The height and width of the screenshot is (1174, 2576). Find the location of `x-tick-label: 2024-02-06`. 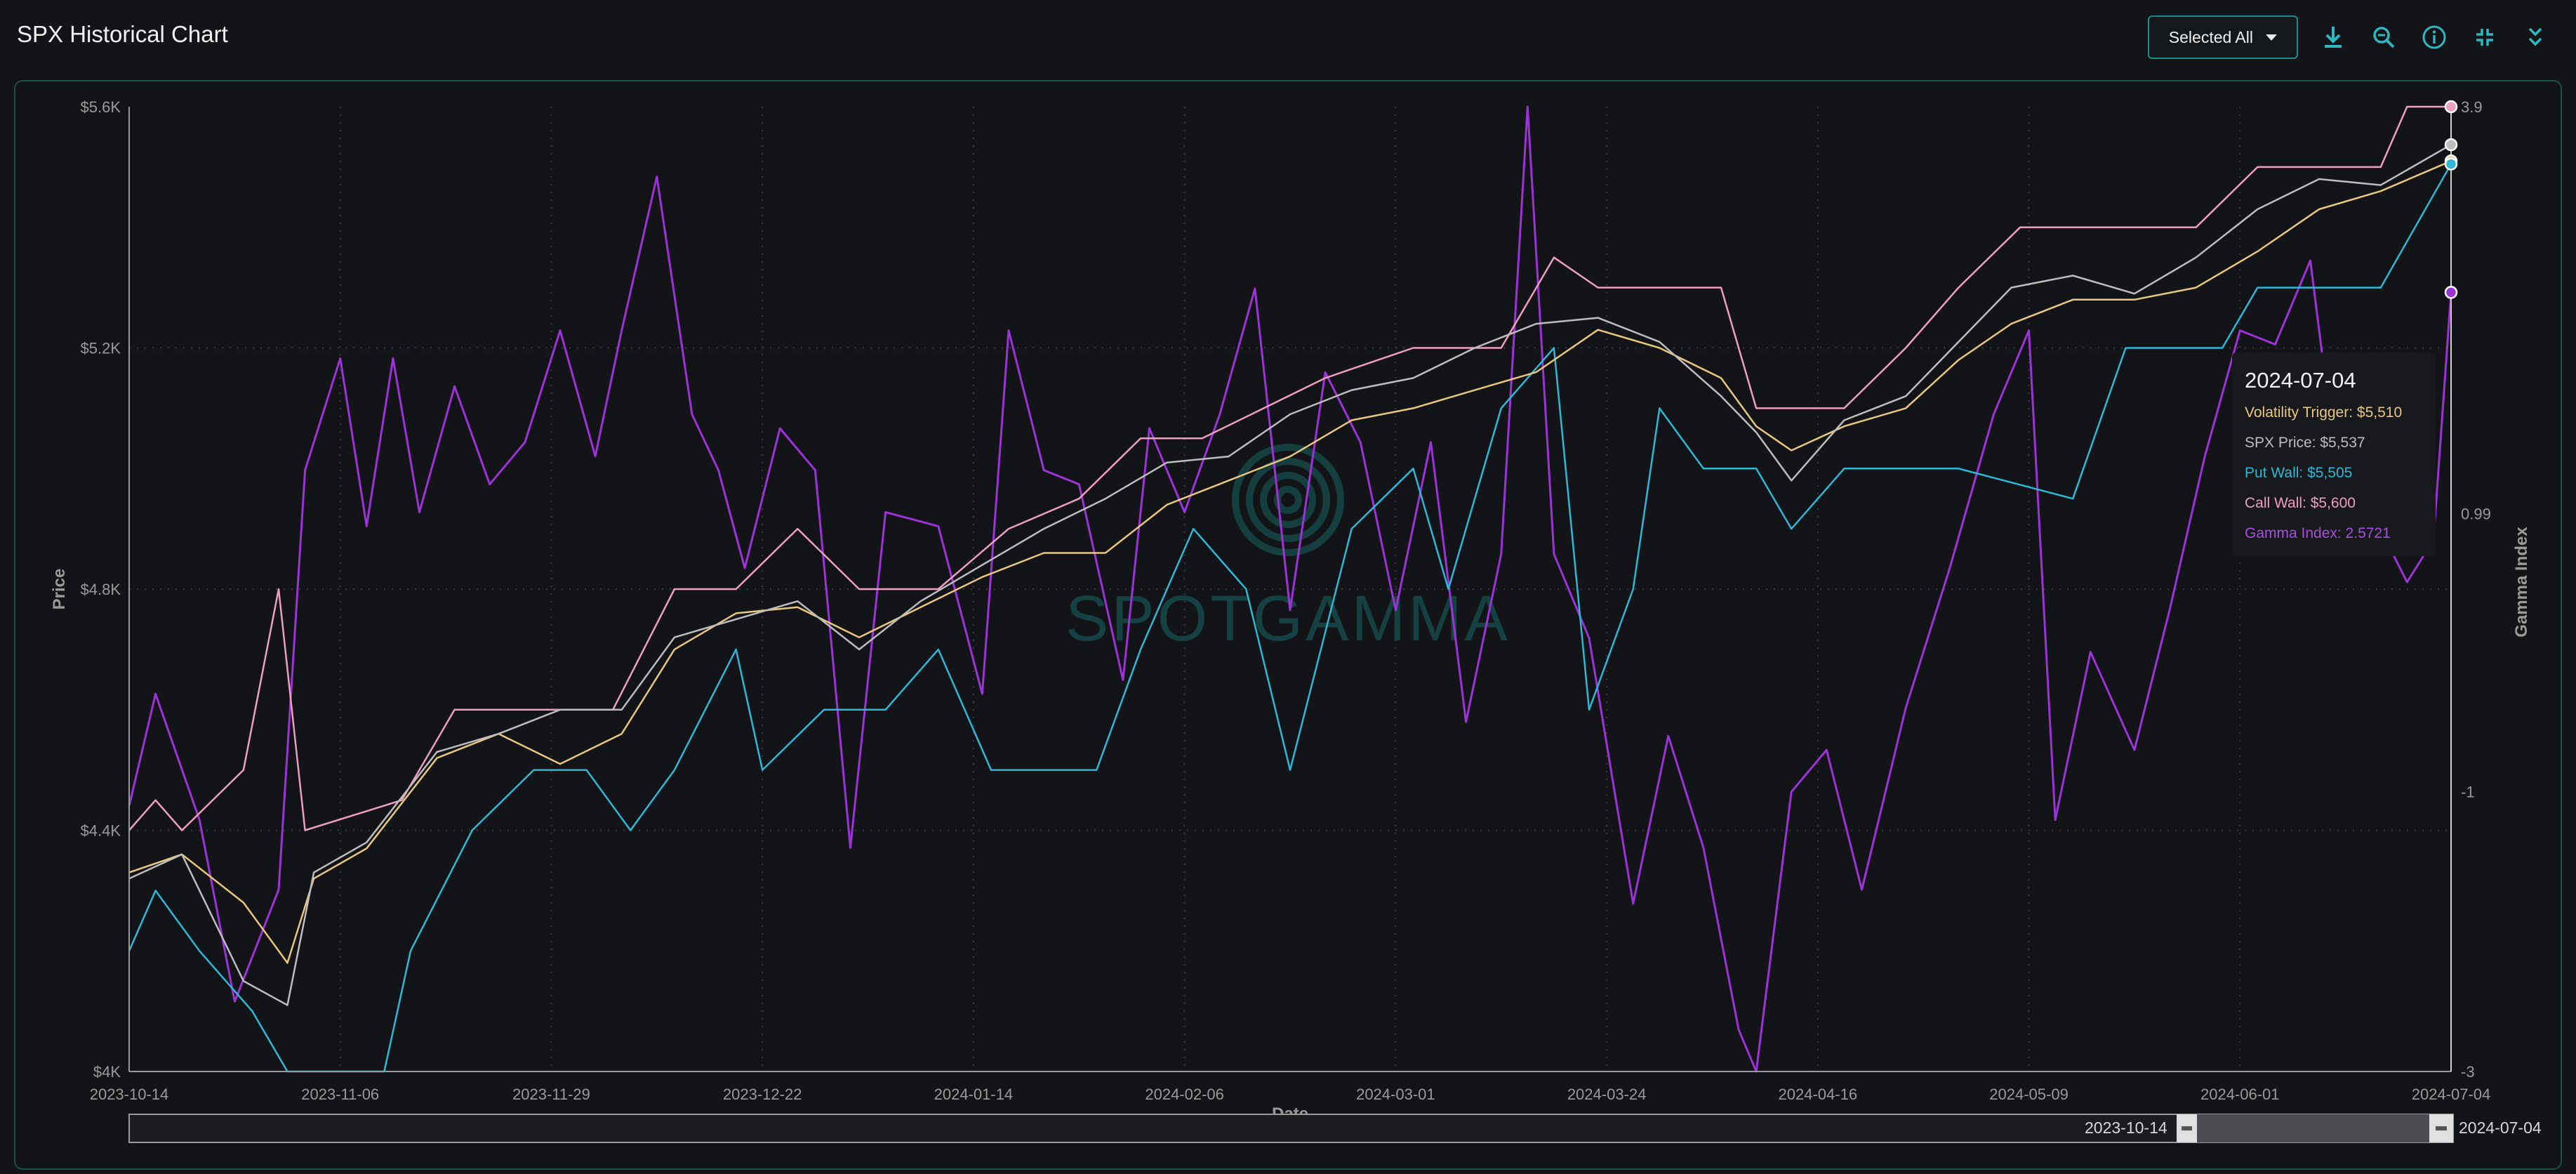

x-tick-label: 2024-02-06 is located at coordinates (1184, 1094).